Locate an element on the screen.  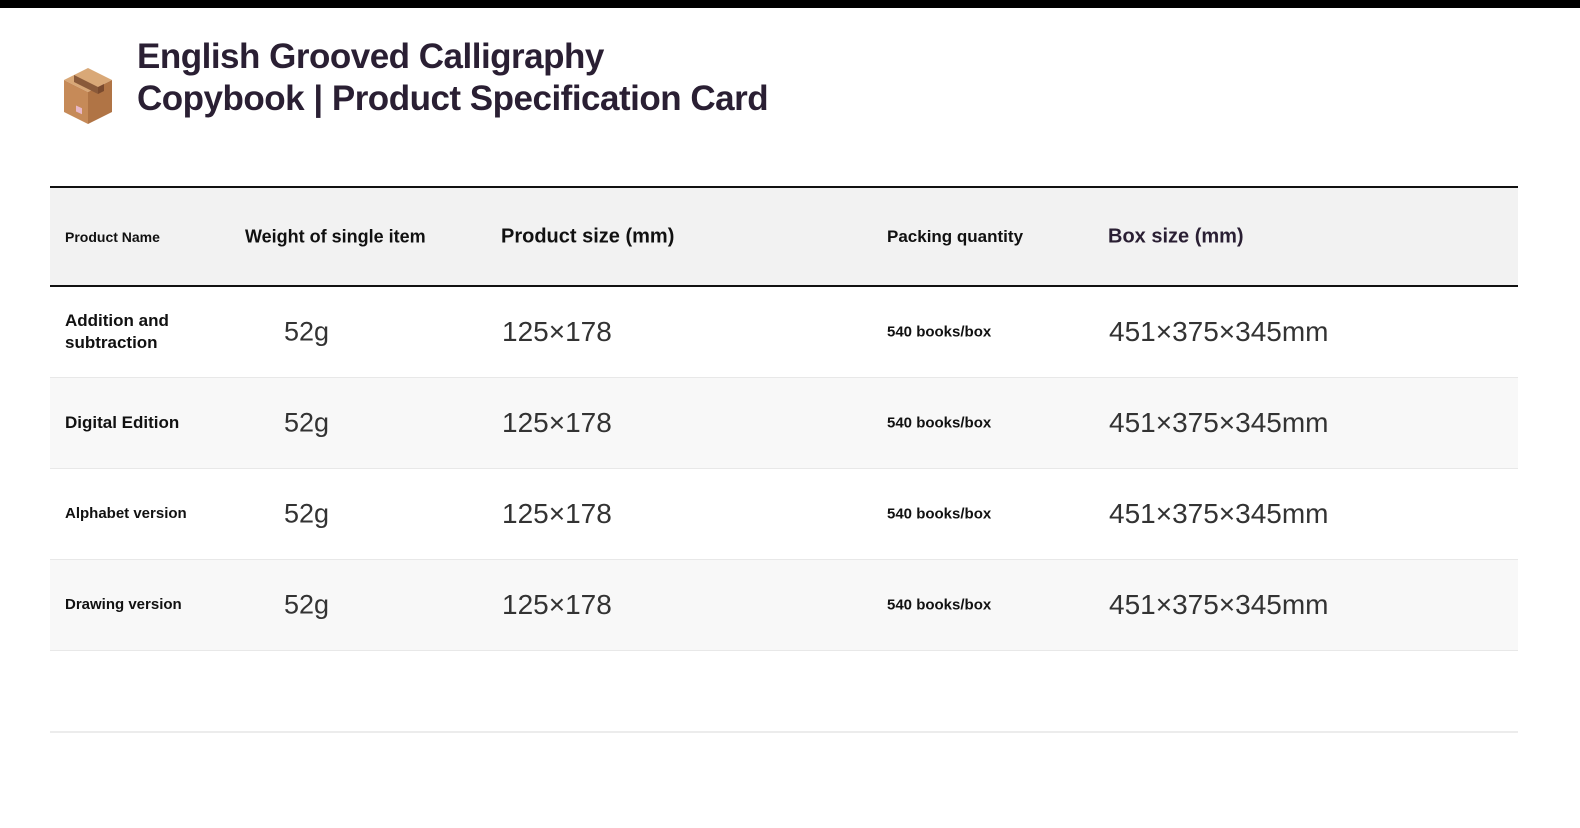
product-name: Addition and subtraction is located at coordinates (117, 331).